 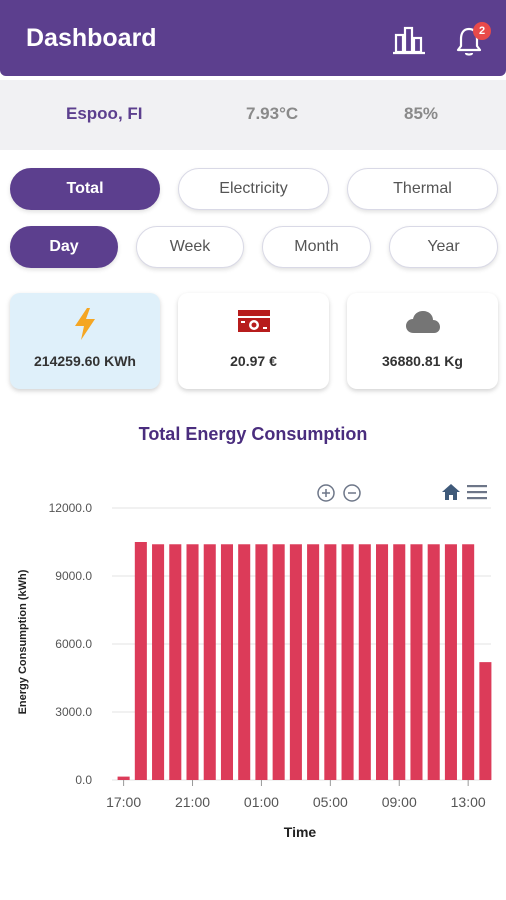 What do you see at coordinates (190, 247) in the screenshot?
I see `tab-week: Week` at bounding box center [190, 247].